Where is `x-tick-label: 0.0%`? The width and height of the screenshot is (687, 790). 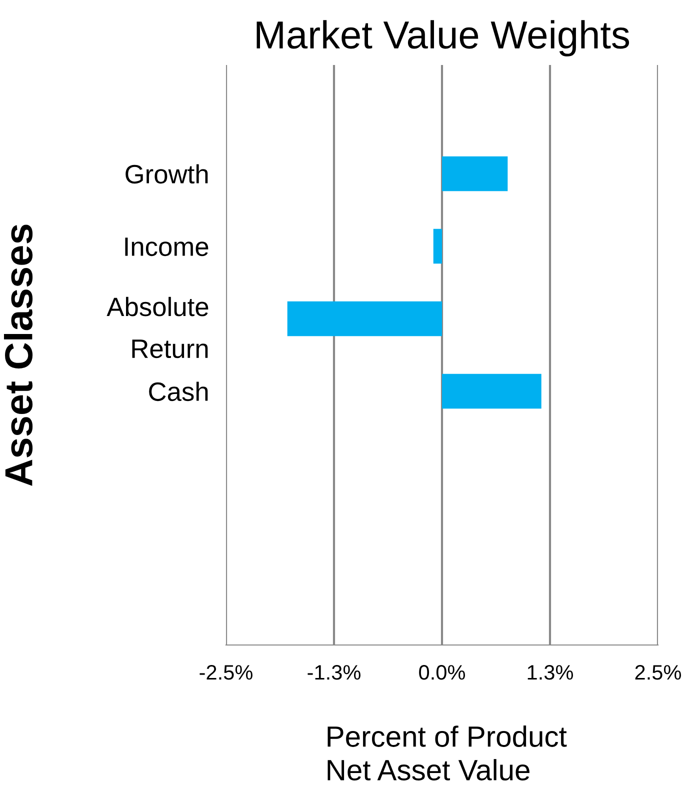 x-tick-label: 0.0% is located at coordinates (442, 672).